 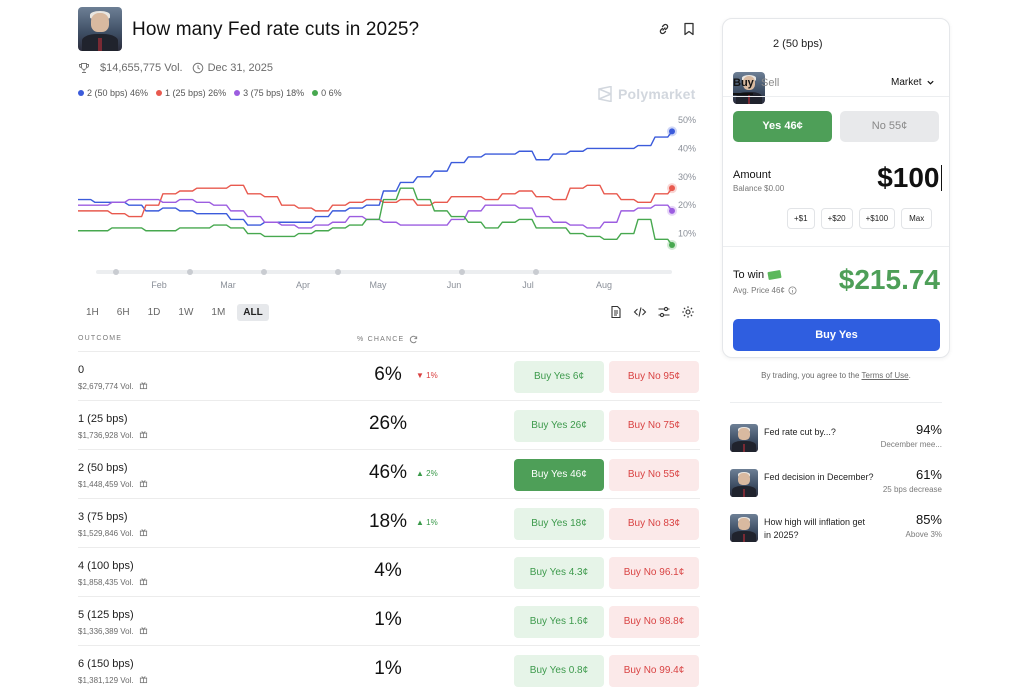 What do you see at coordinates (559, 573) in the screenshot?
I see `buy-yes-button: Buy Yes 4.3¢` at bounding box center [559, 573].